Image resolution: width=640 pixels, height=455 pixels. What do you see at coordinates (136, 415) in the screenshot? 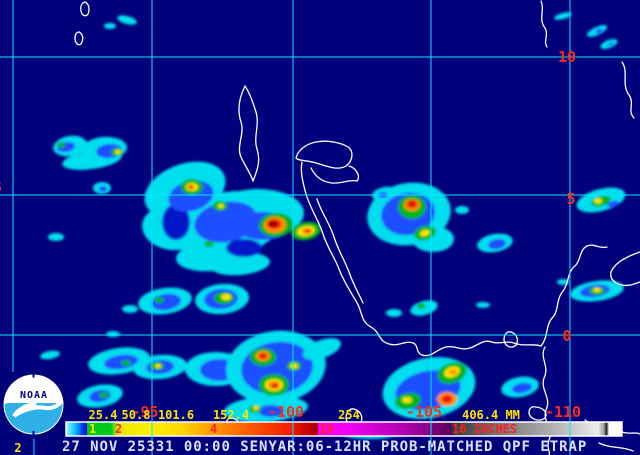
I see `mm-scale-label: 50.8` at bounding box center [136, 415].